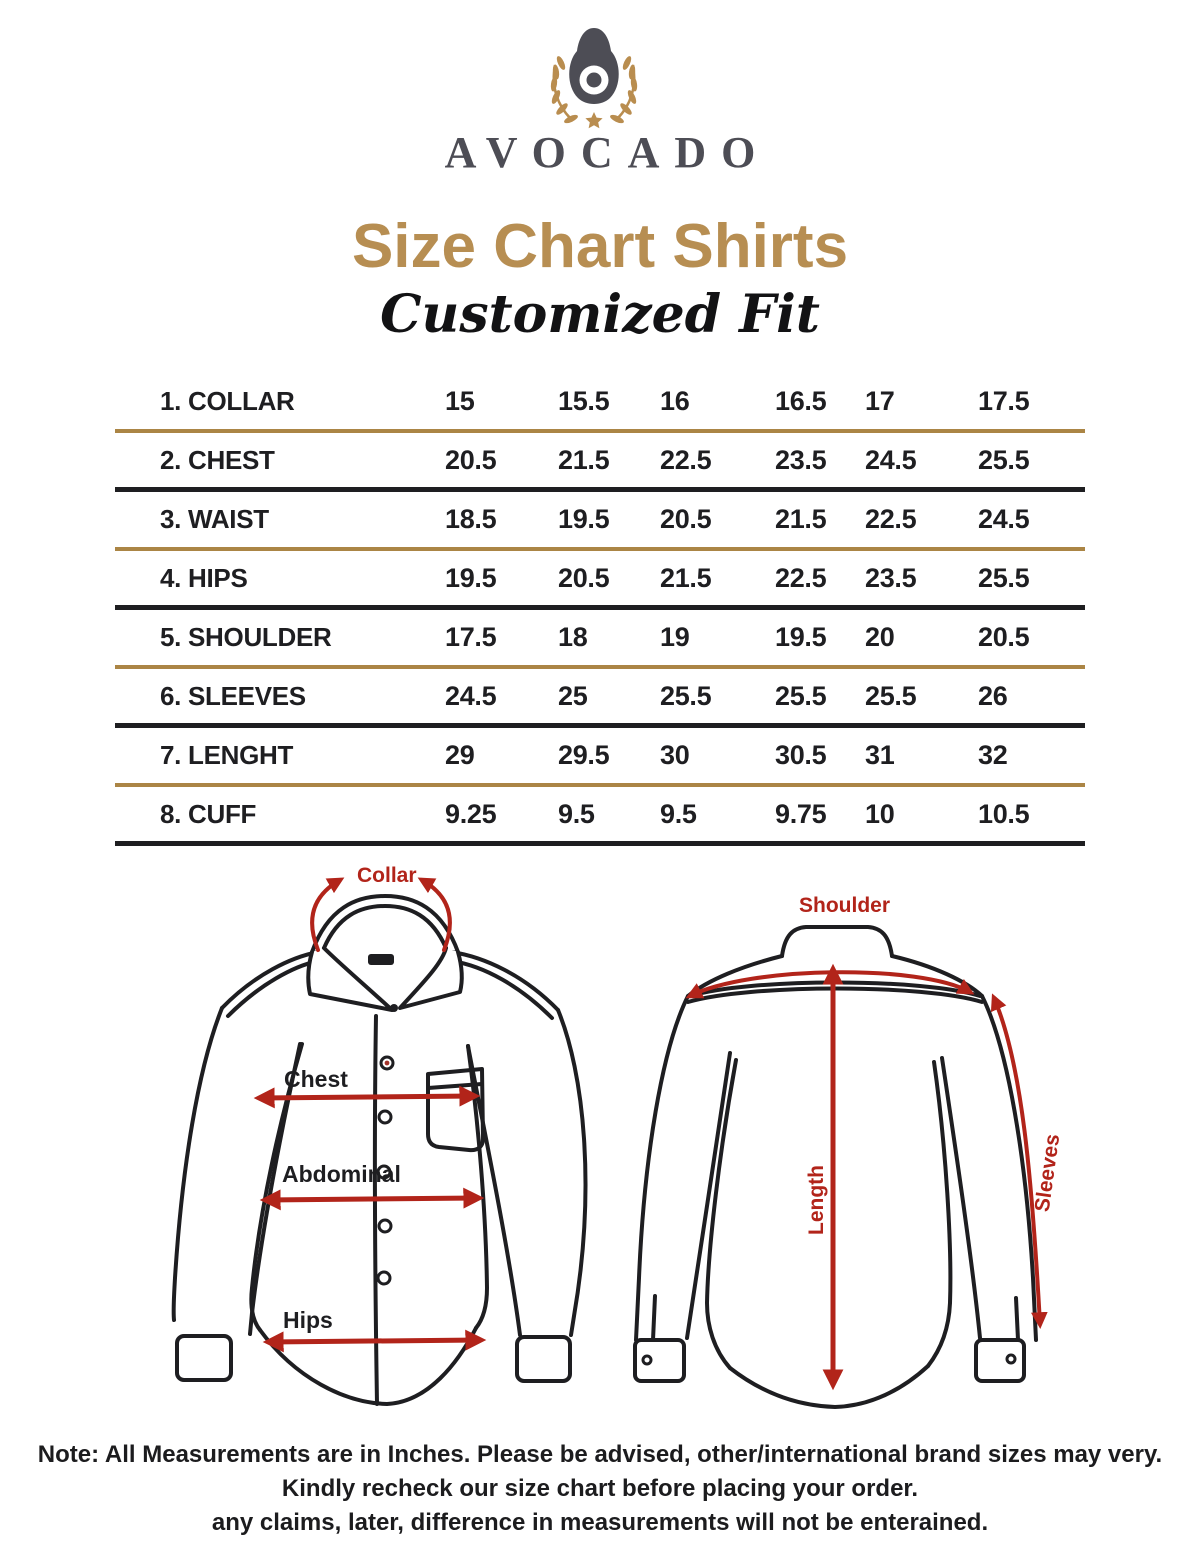 The width and height of the screenshot is (1200, 1553). I want to click on size-value: 29, so click(460, 755).